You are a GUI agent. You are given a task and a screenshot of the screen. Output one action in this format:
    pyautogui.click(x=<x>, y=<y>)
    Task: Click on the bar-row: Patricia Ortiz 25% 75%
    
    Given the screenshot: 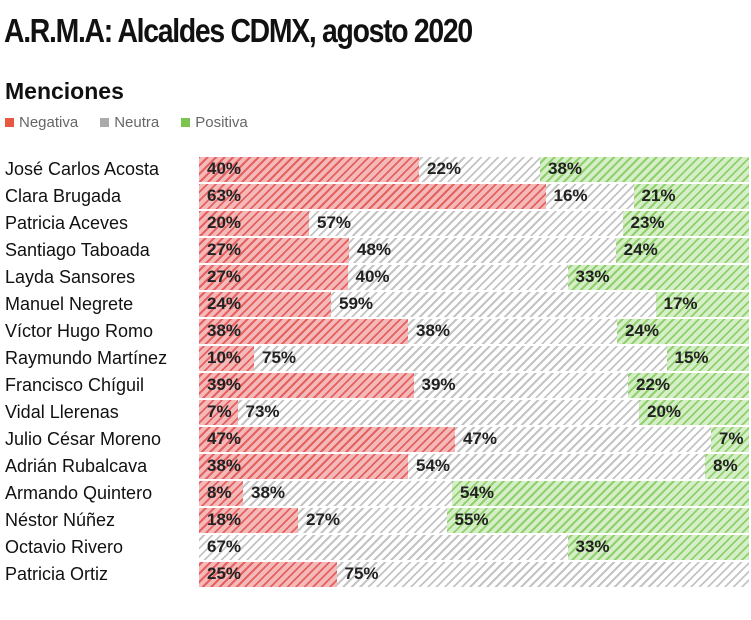 What is the action you would take?
    pyautogui.click(x=375, y=574)
    